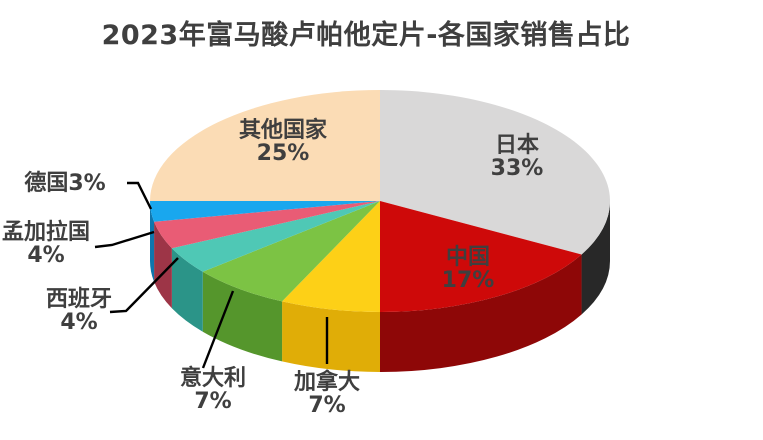  Describe the element at coordinates (282, 130) in the screenshot. I see `slice-label-name: 其他国家` at that location.